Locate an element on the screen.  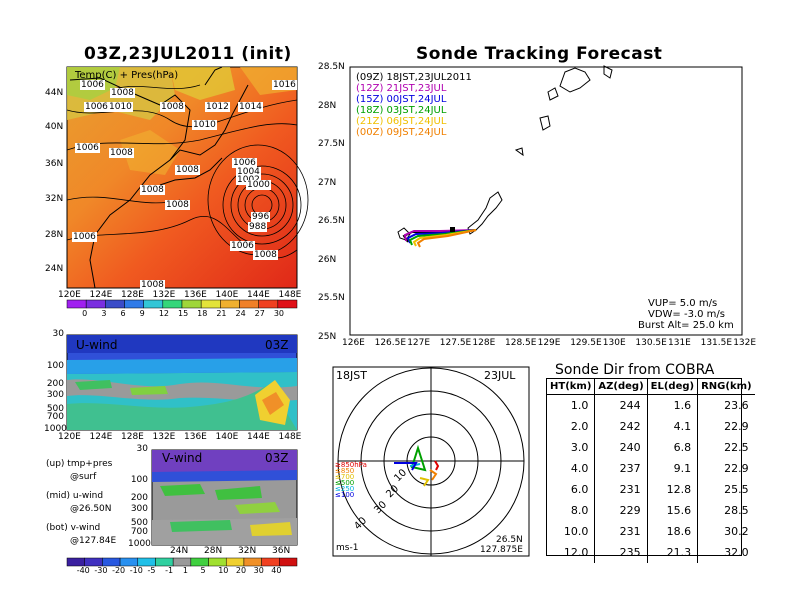
table-cell: 8.0 is located at coordinates (579, 510).